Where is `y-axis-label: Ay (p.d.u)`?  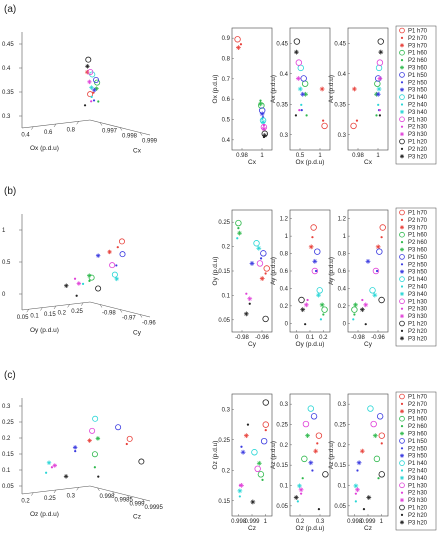 y-axis-label: Ay (p.d.u) is located at coordinates (331, 271).